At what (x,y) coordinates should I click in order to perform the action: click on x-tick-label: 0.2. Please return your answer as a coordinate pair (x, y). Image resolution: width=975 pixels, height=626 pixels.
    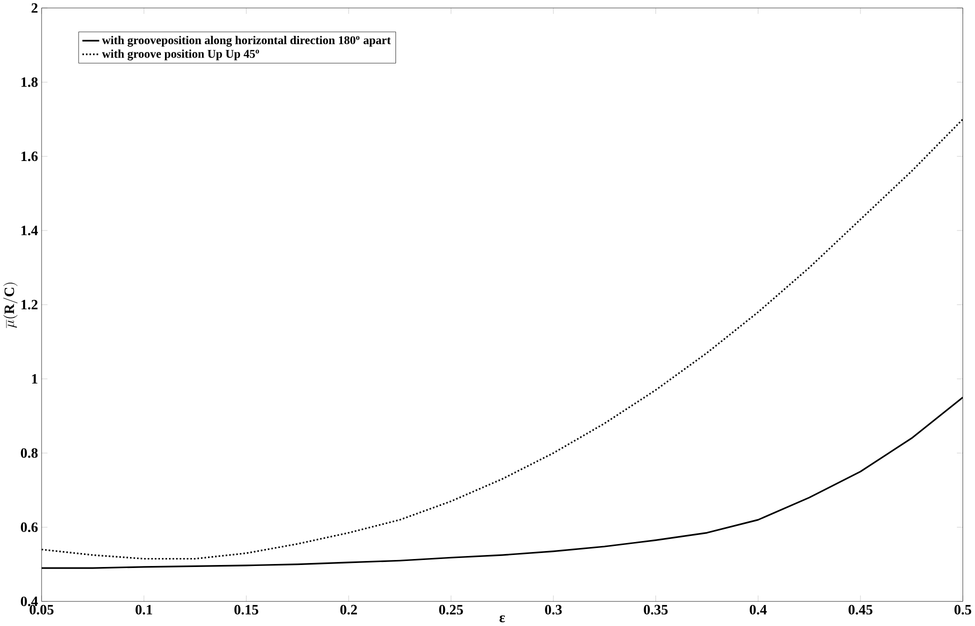
    Looking at the image, I should click on (348, 610).